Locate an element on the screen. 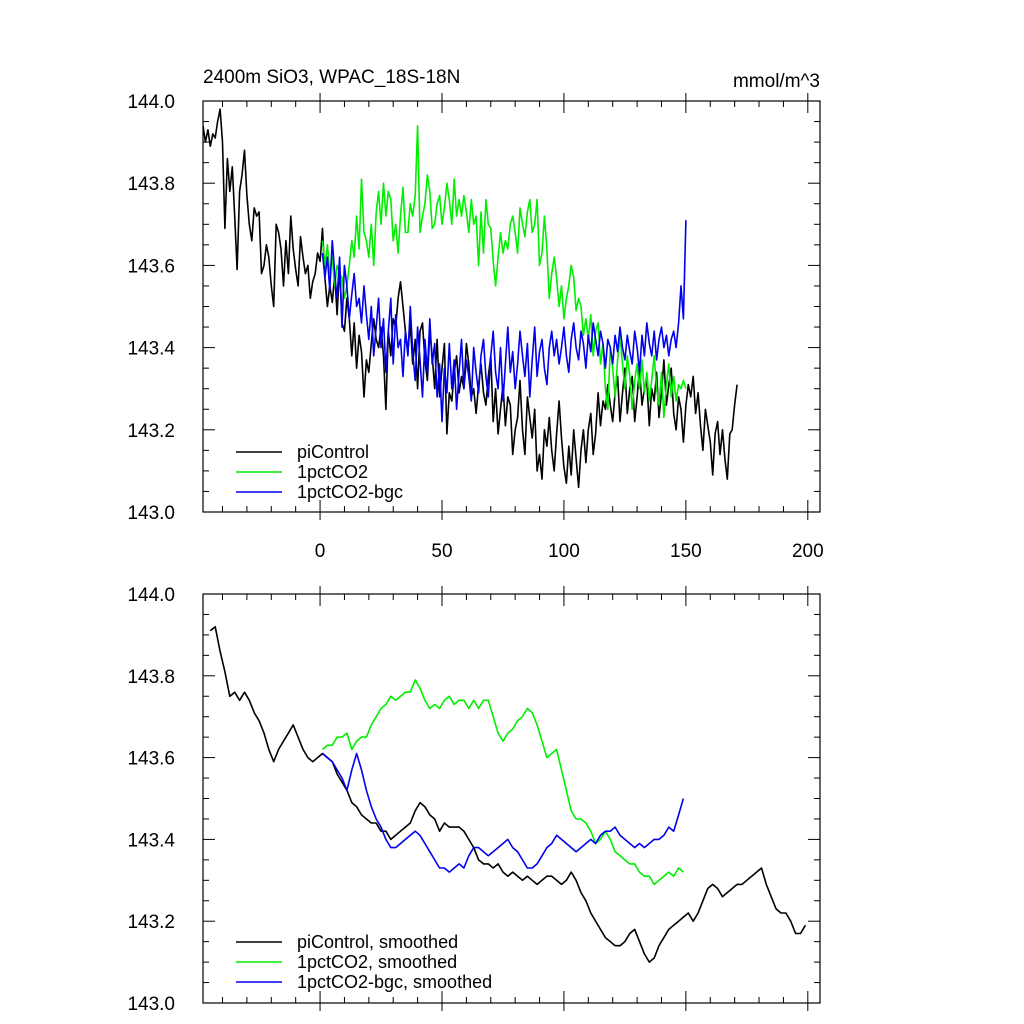 This screenshot has height=1024, width=1024. legend-label: 1pctCO2, smoothed is located at coordinates (377, 962).